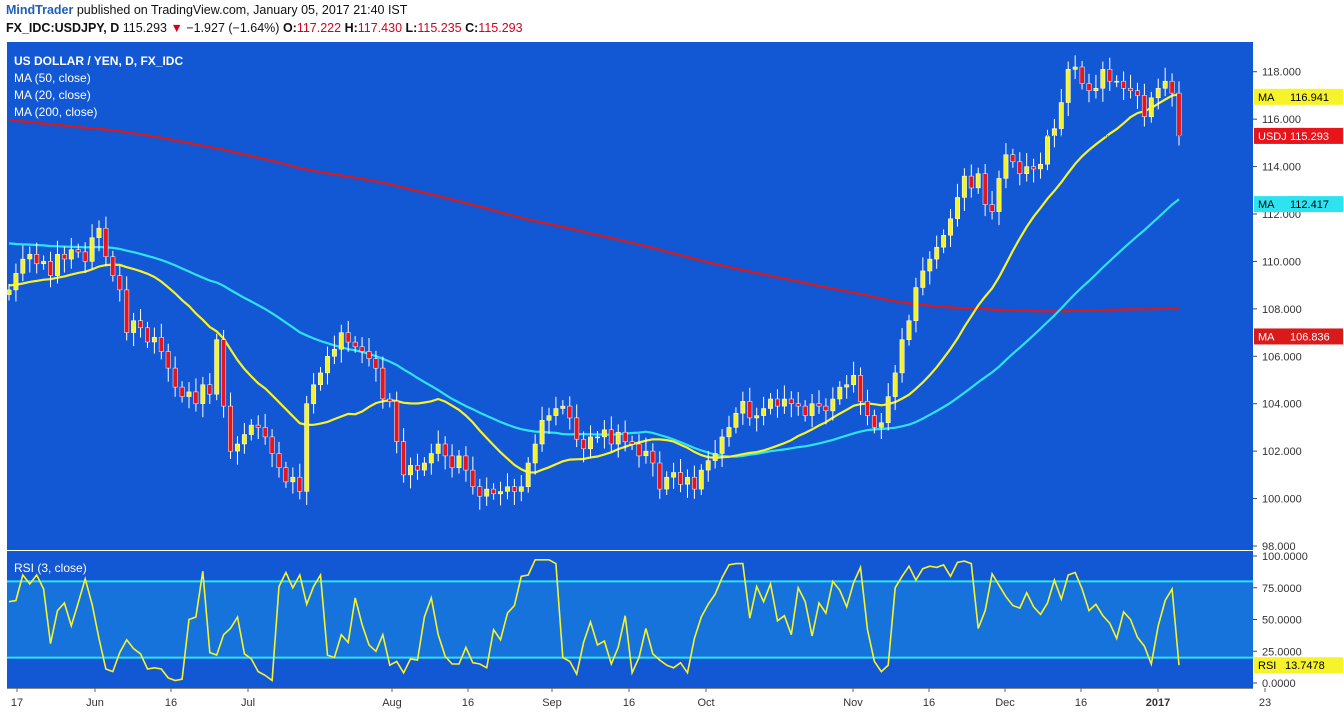 The height and width of the screenshot is (717, 1344). I want to click on price-tick-label: 114.000, so click(1281, 168).